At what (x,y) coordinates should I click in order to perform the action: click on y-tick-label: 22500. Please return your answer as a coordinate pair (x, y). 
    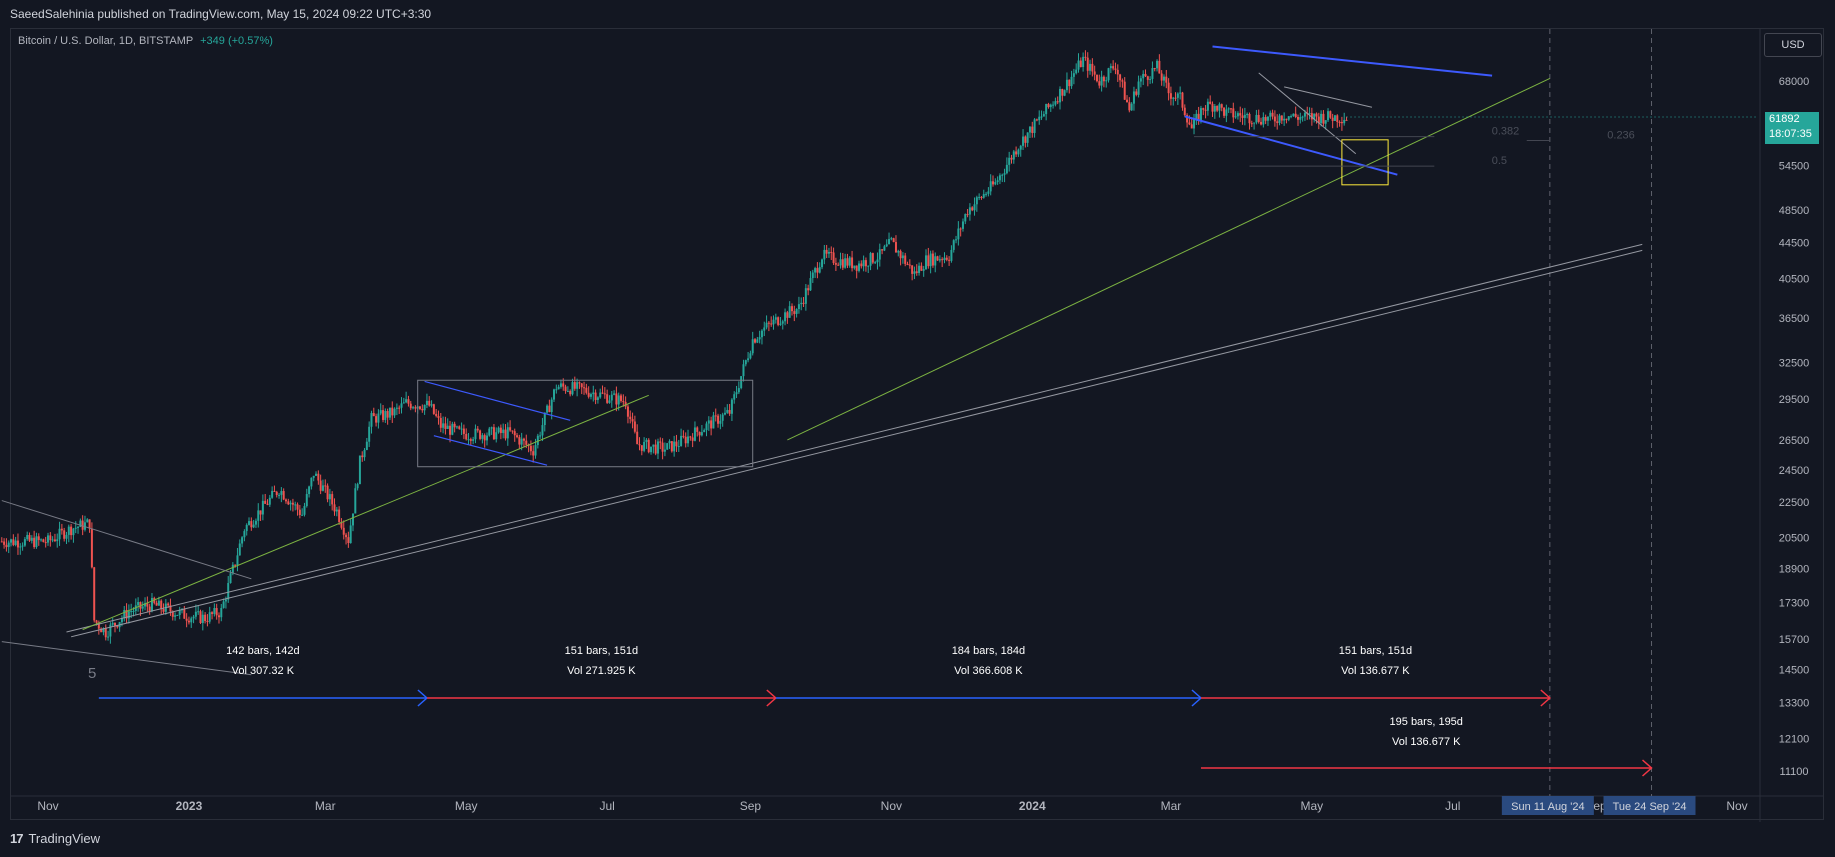
    Looking at the image, I should click on (1794, 503).